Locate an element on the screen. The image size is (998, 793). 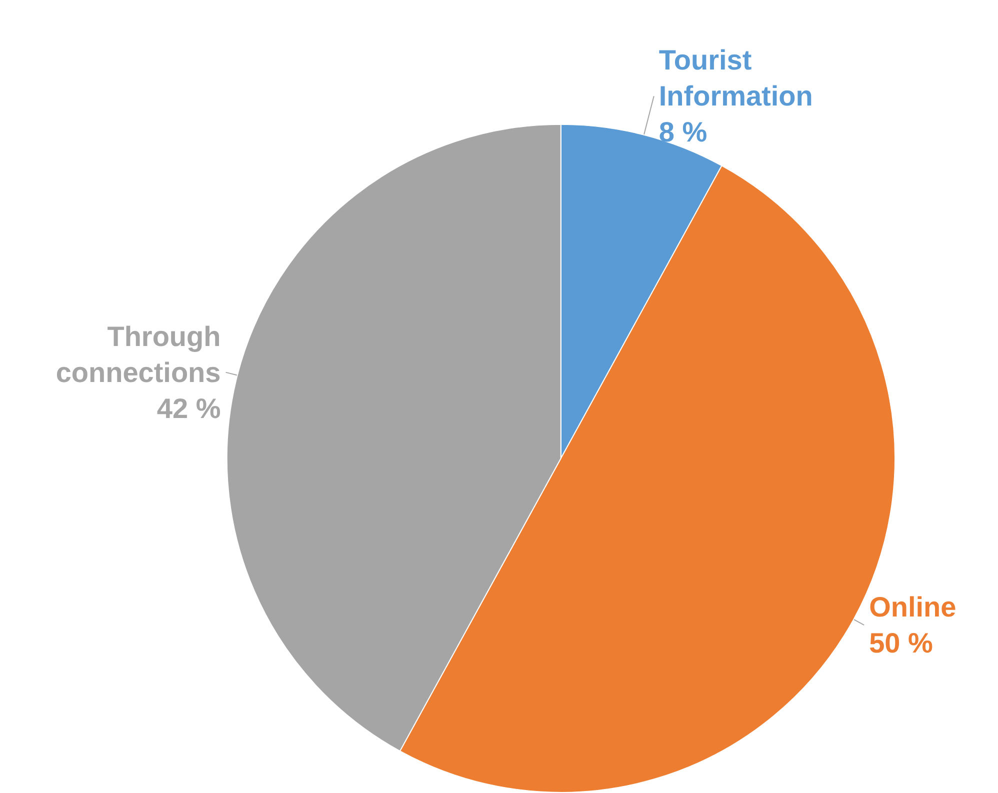
data-label: 8 % is located at coordinates (683, 132).